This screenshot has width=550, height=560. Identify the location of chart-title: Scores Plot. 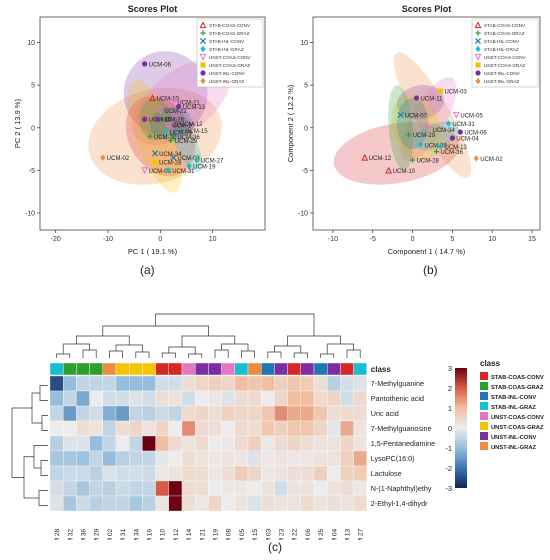
(153, 9).